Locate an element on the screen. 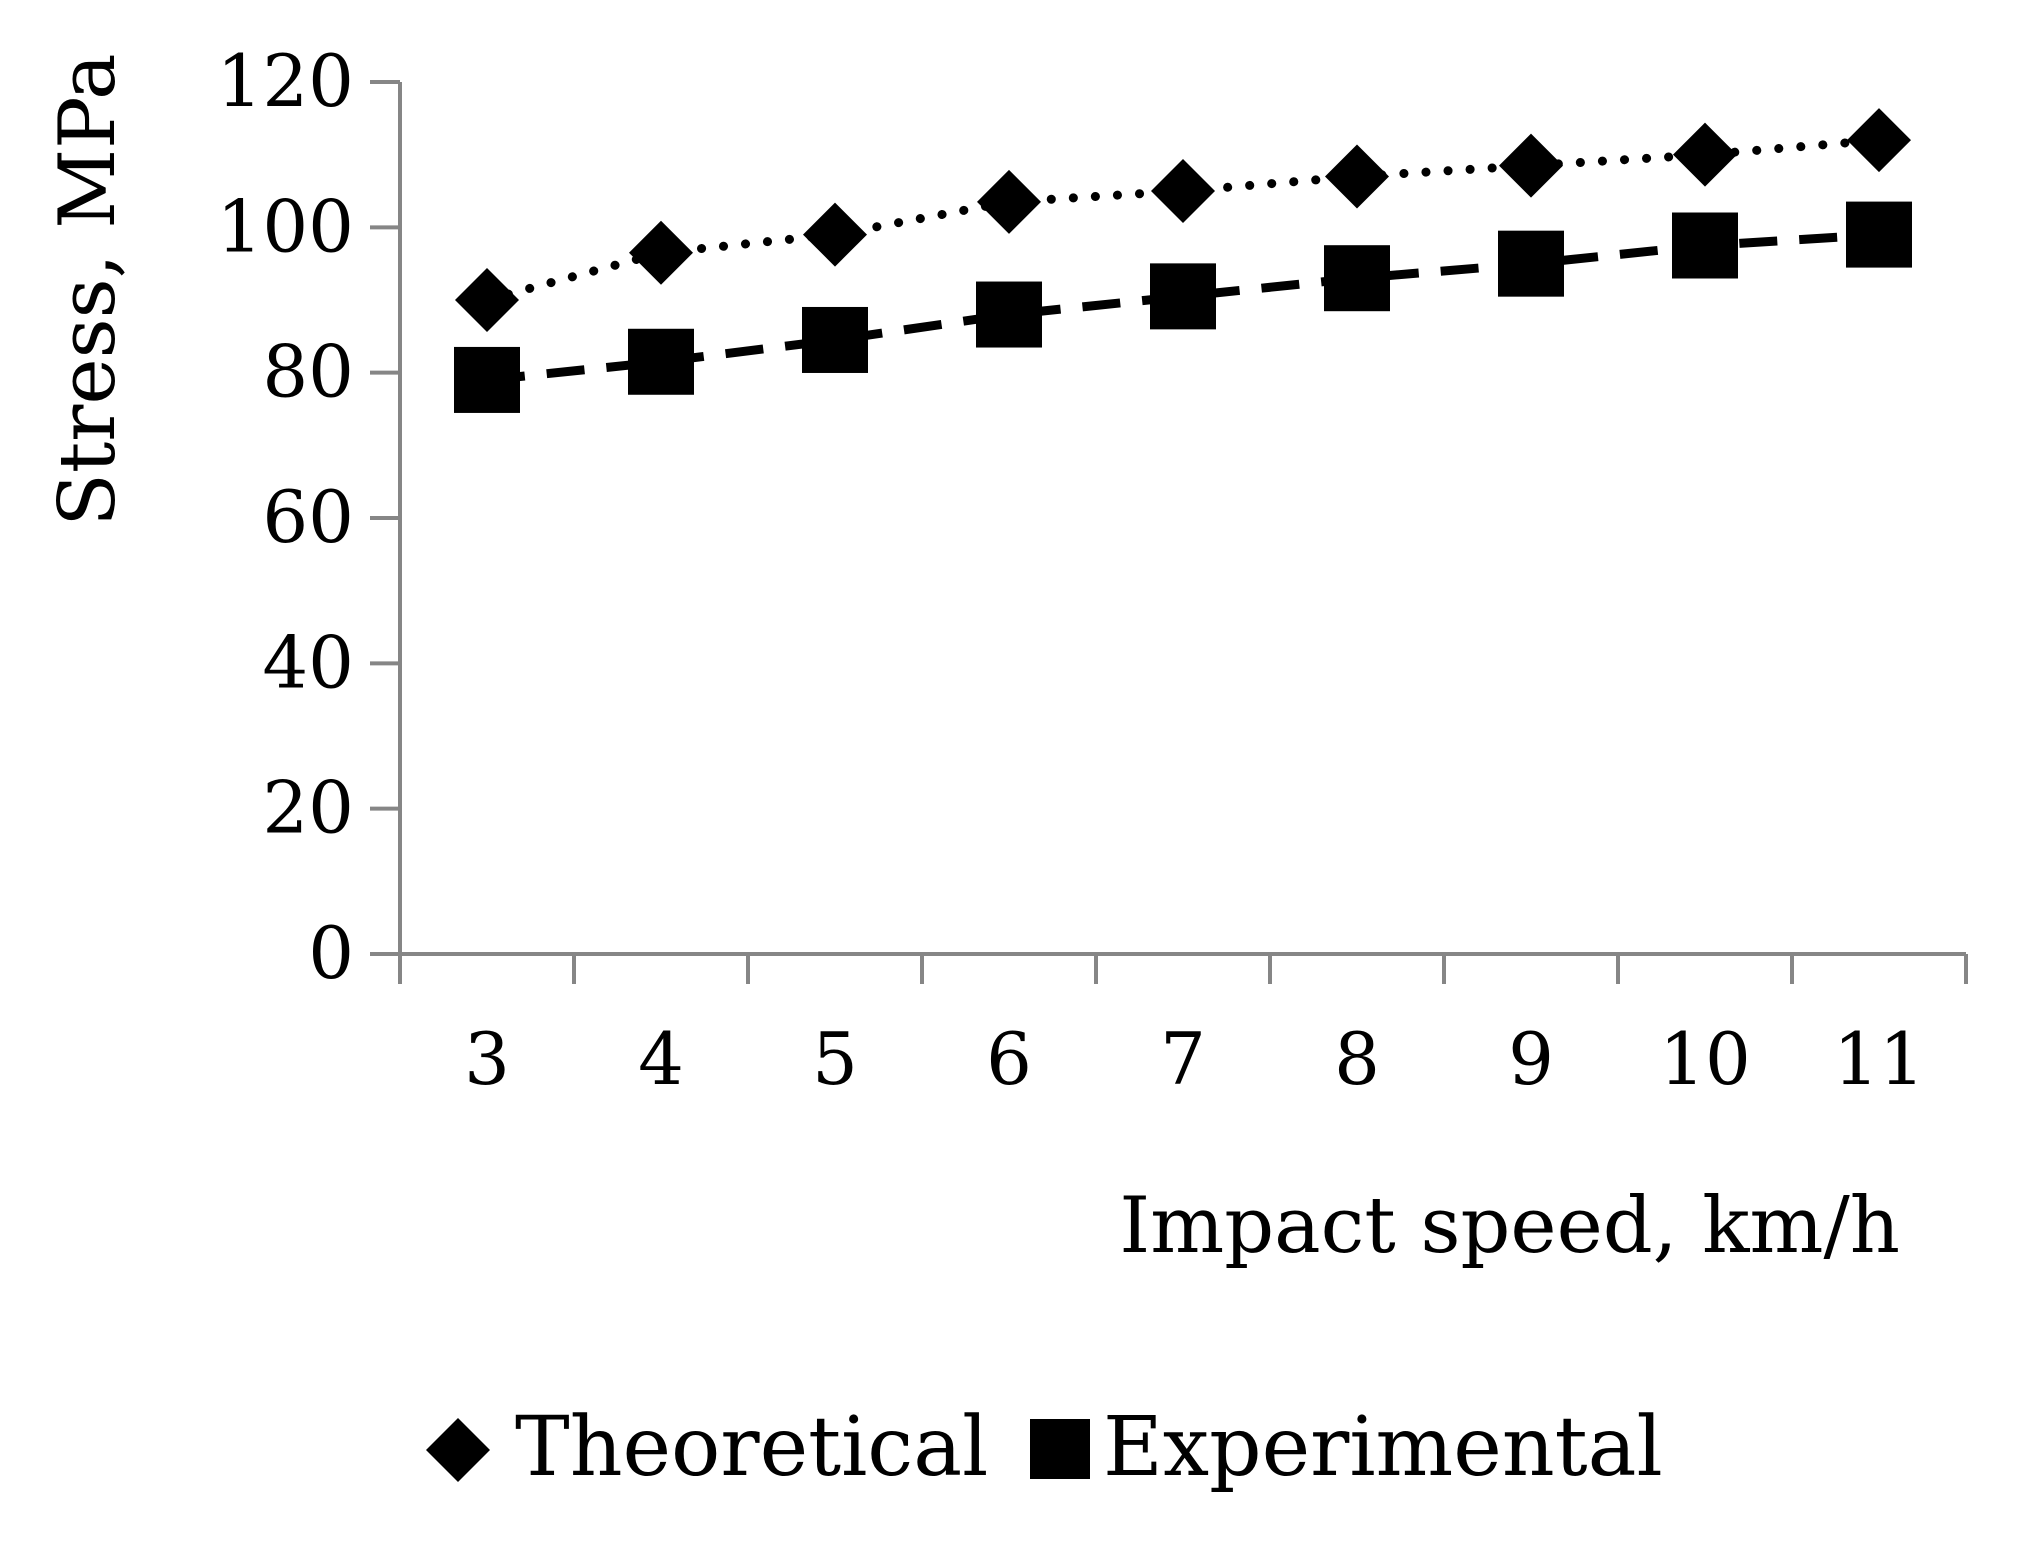 The image size is (2017, 1551). series-theoretical is located at coordinates (1183, 220).